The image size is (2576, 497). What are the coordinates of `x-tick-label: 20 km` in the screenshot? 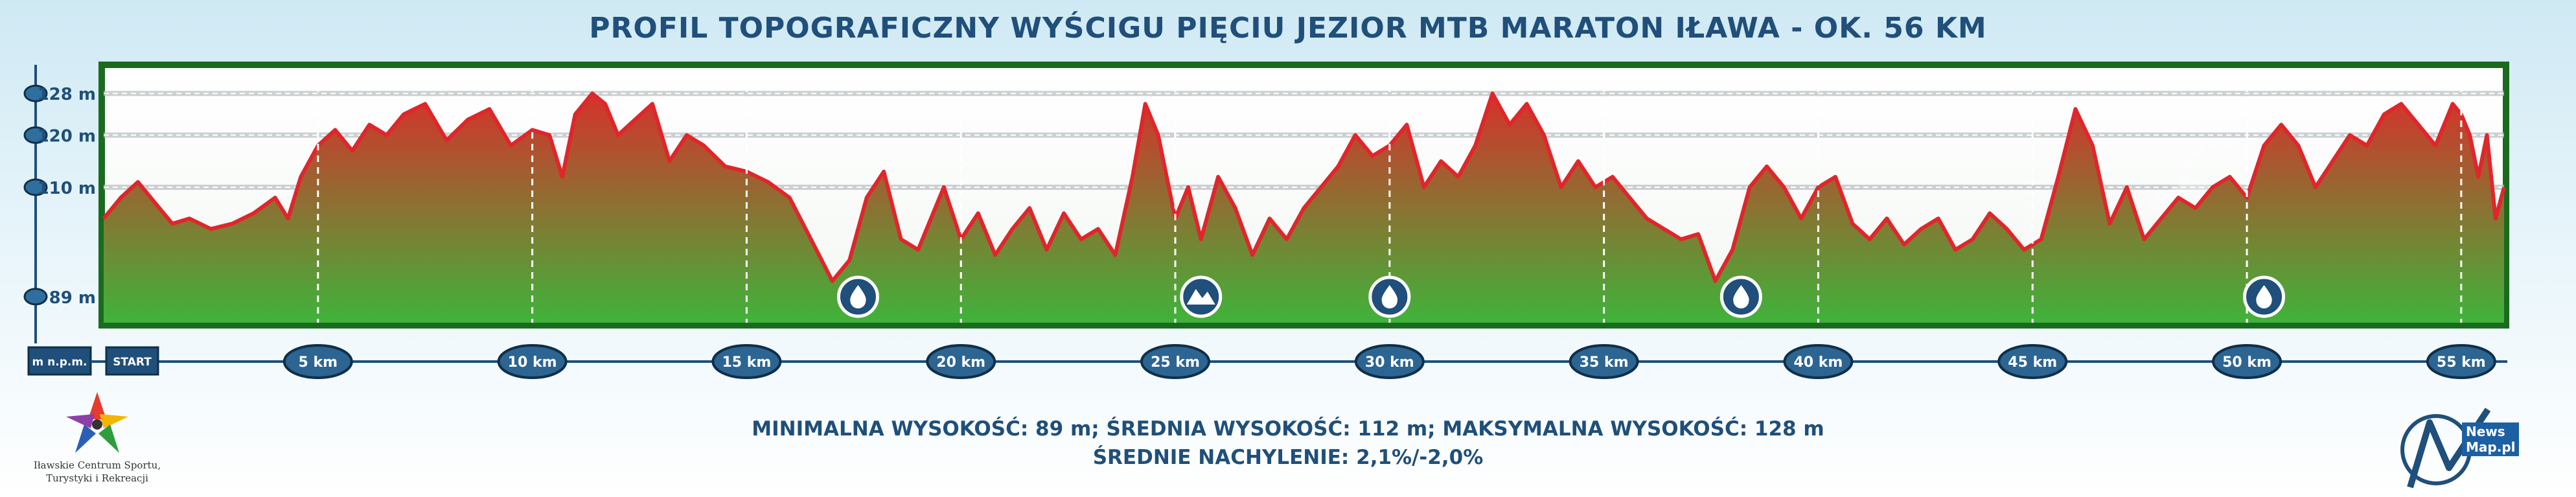 It's located at (960, 362).